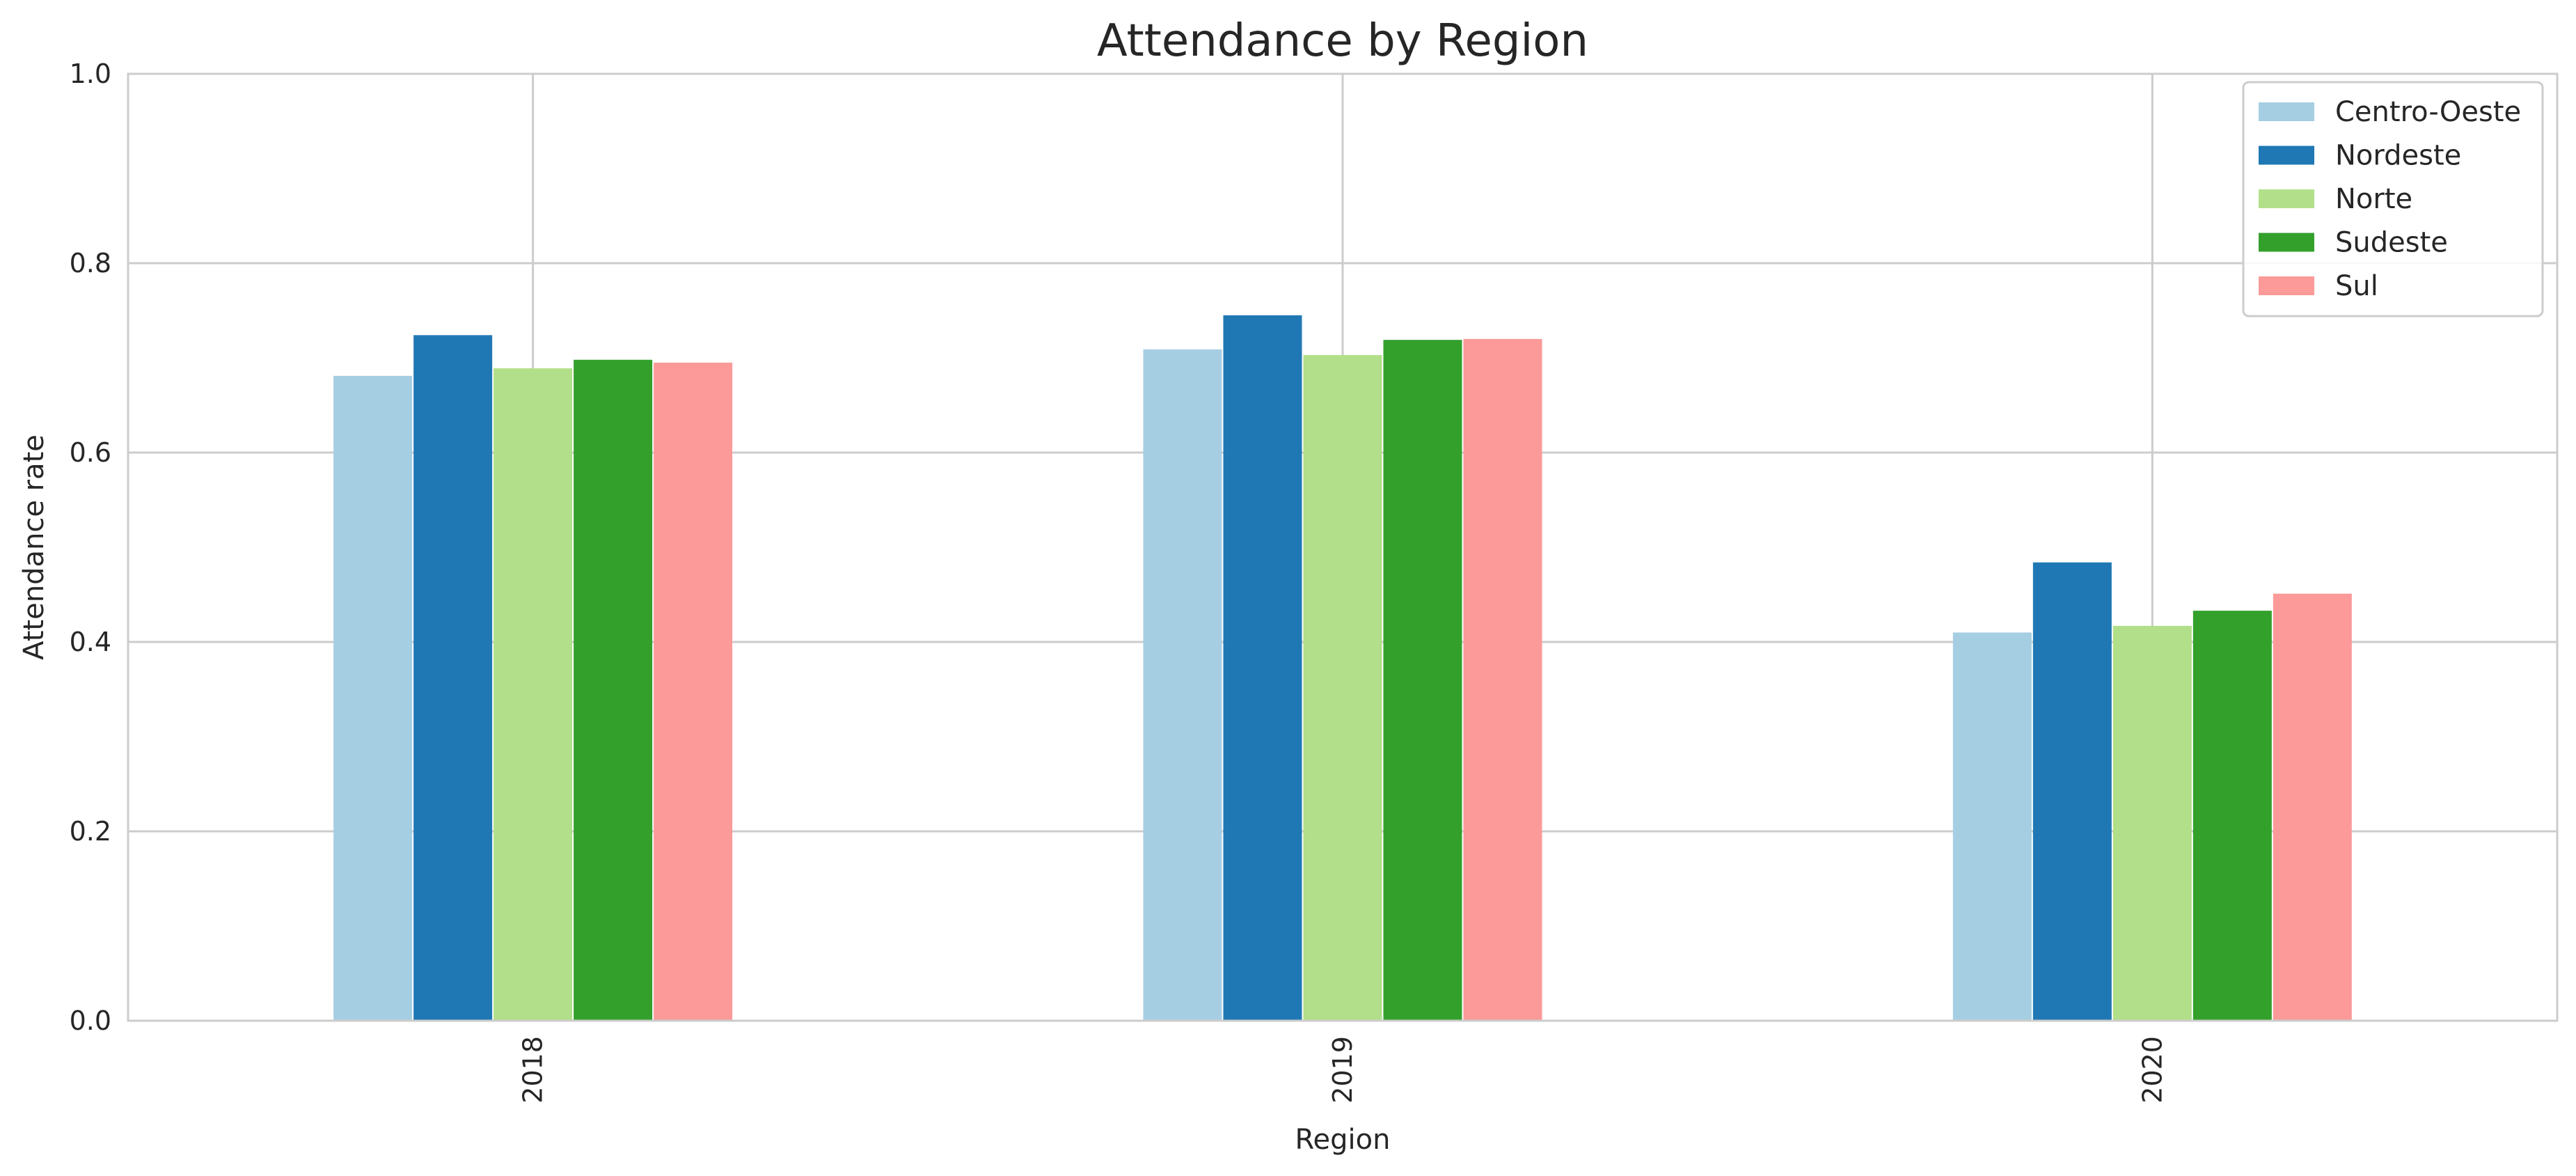 The width and height of the screenshot is (2576, 1176). I want to click on legend-label: Centro-Oeste, so click(2428, 112).